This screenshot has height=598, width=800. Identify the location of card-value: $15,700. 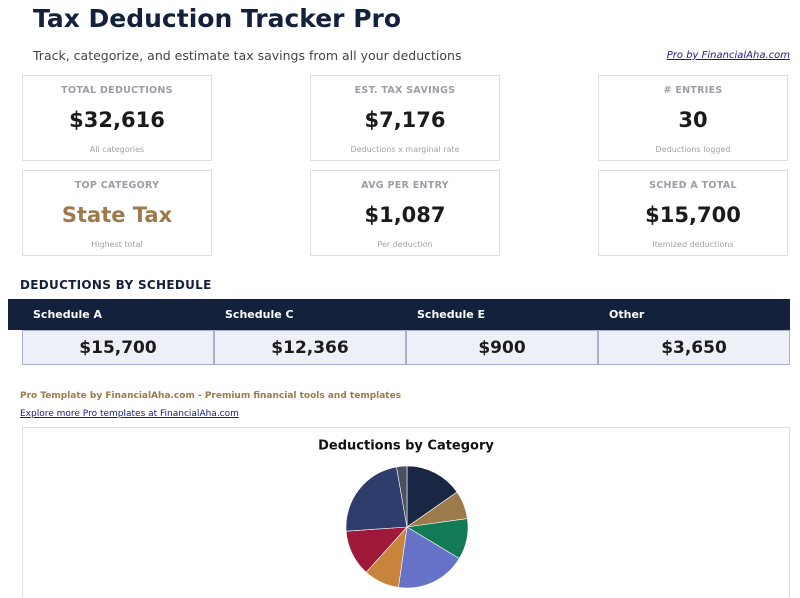
(693, 215).